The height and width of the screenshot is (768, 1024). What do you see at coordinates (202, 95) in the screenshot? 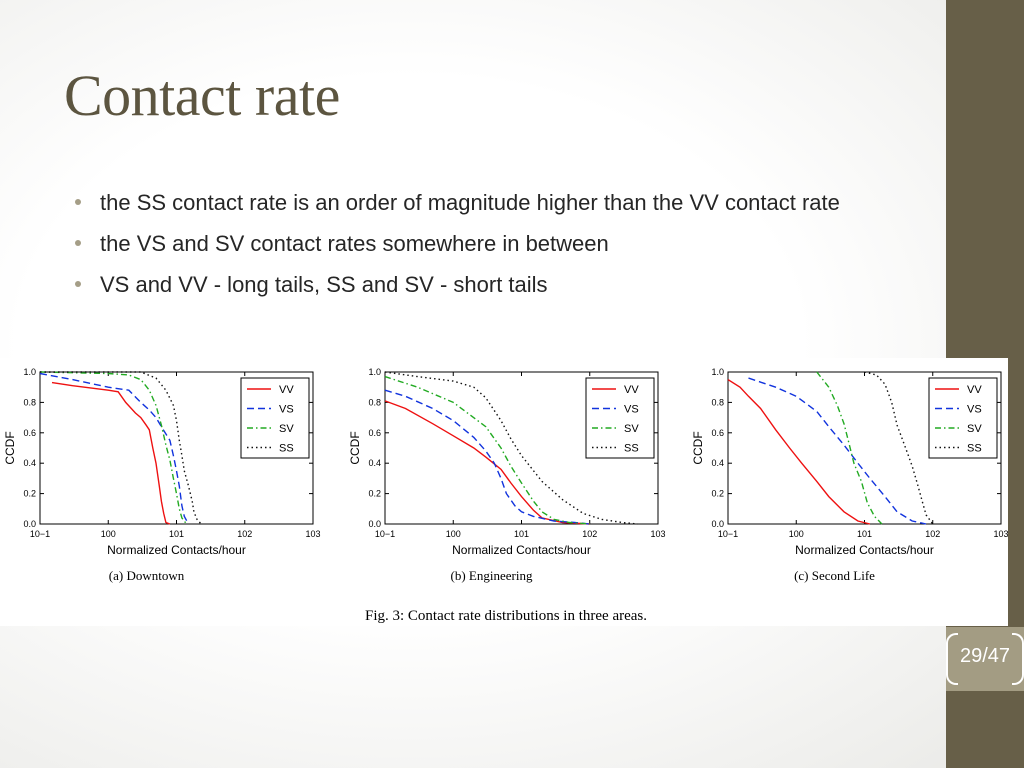
I see `slide-title: Contact rate` at bounding box center [202, 95].